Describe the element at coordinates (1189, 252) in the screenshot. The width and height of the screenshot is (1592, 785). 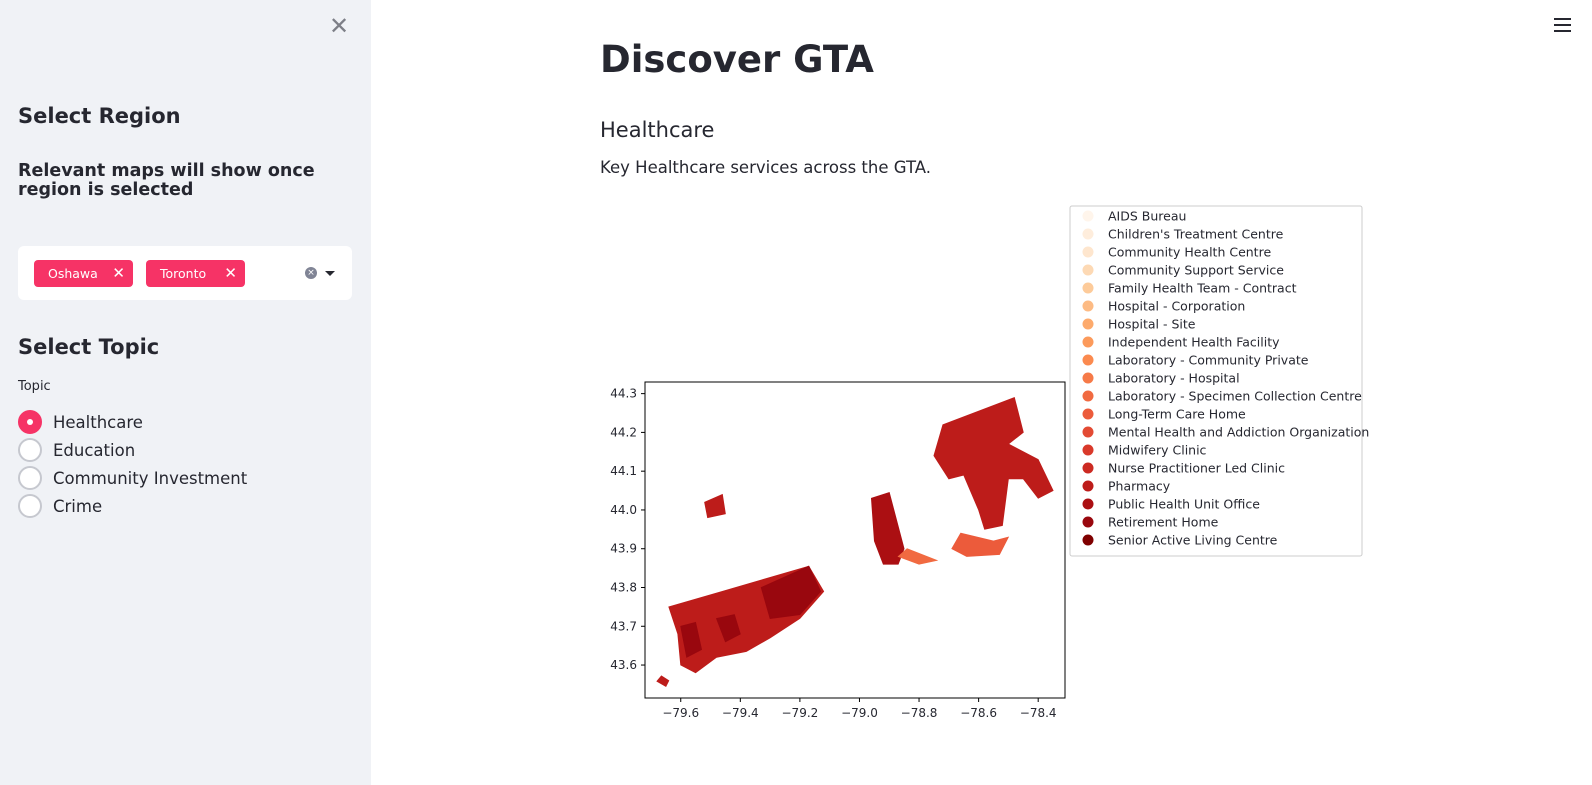
I see `legend-label: Community Health Centre` at that location.